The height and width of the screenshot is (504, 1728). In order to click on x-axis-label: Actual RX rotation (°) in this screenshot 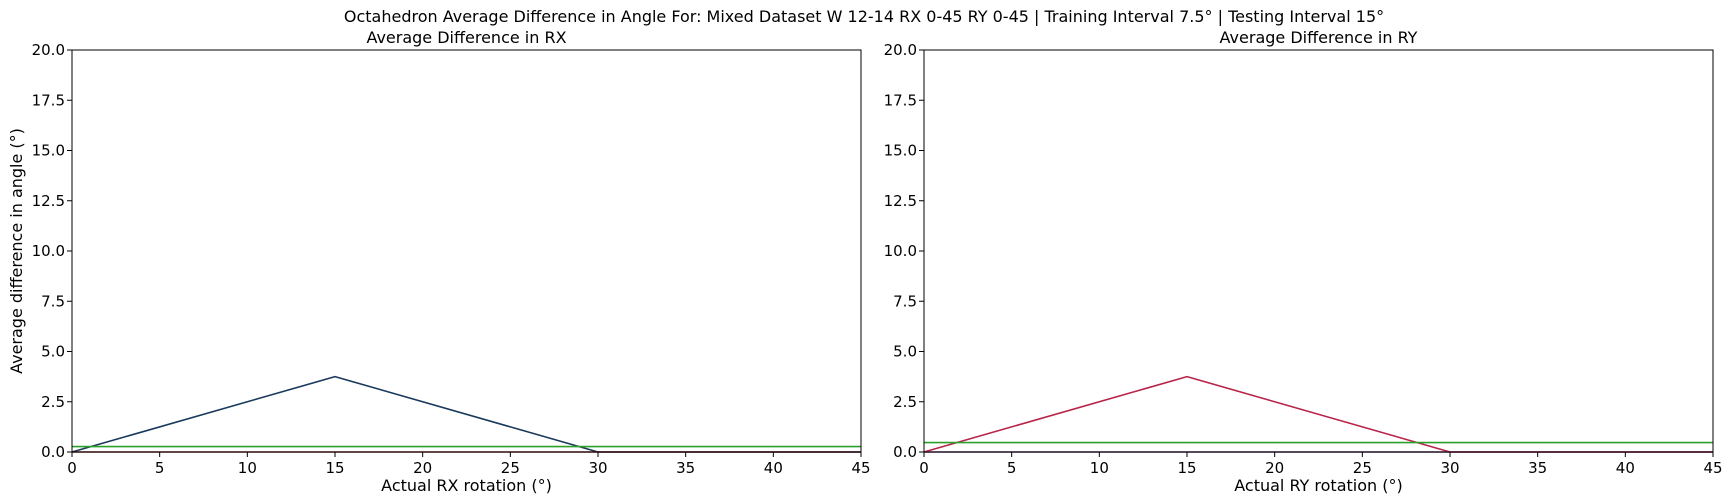, I will do `click(466, 485)`.